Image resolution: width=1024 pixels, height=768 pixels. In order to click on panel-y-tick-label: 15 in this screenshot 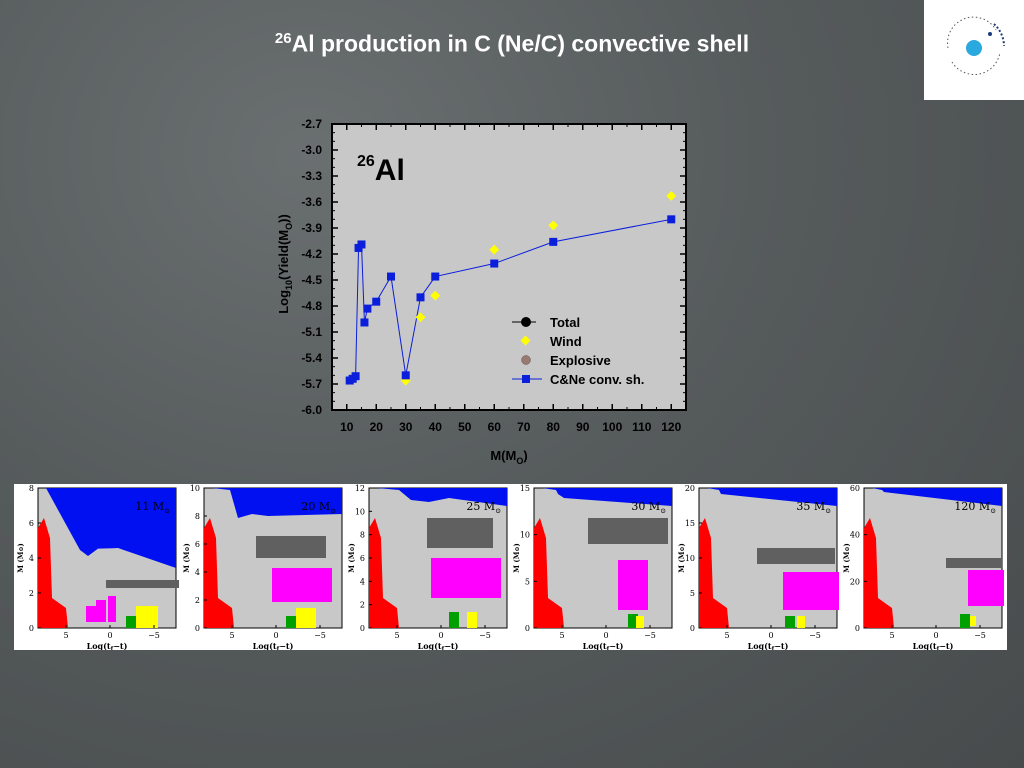, I will do `click(525, 488)`.